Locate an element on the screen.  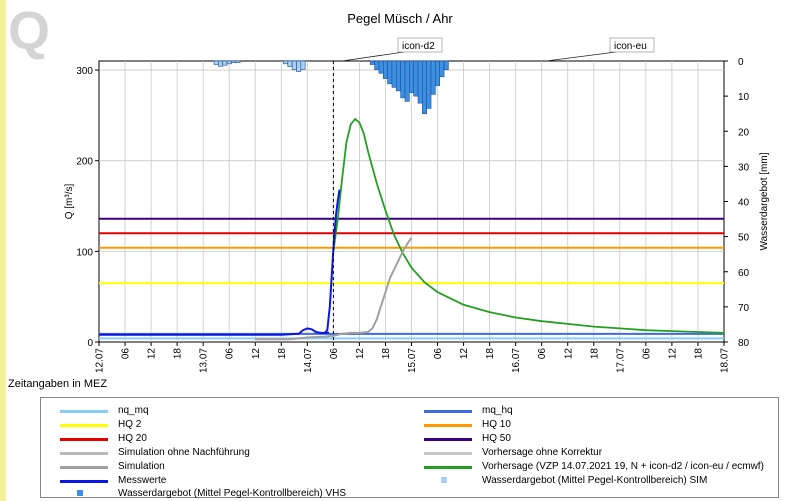
y2-tick-label: 70 is located at coordinates (744, 308).